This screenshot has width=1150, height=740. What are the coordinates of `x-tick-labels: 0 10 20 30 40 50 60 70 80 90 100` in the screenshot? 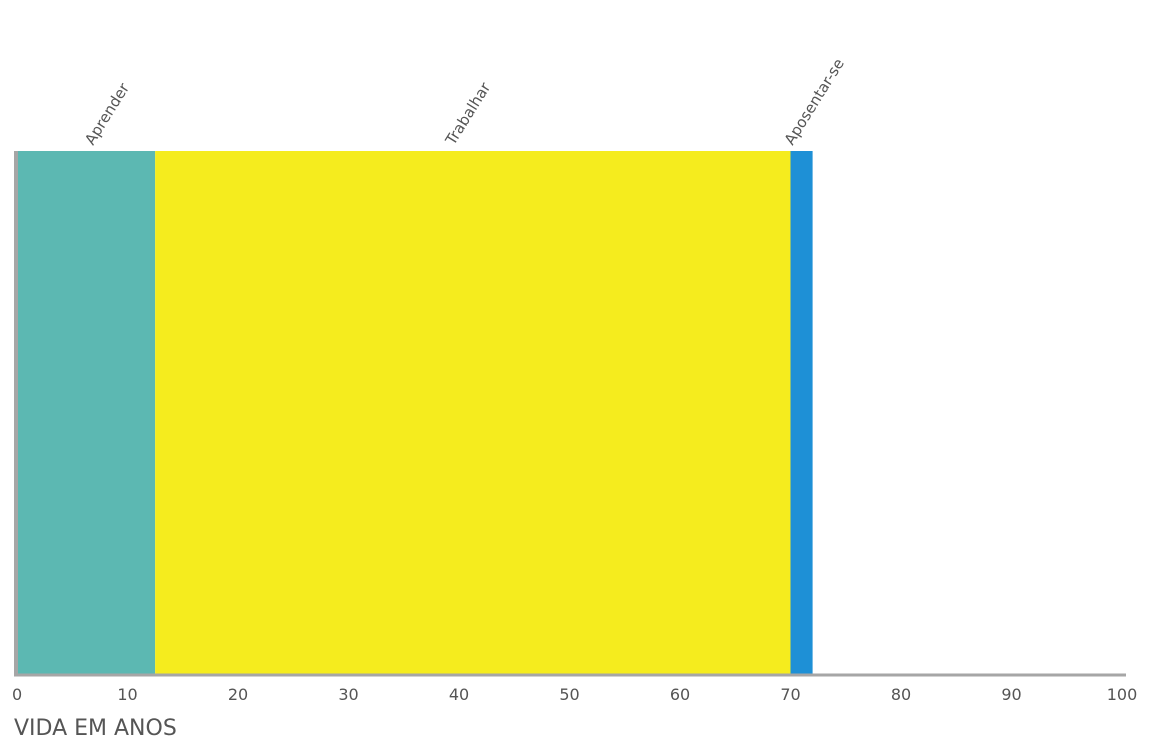 It's located at (574, 694).